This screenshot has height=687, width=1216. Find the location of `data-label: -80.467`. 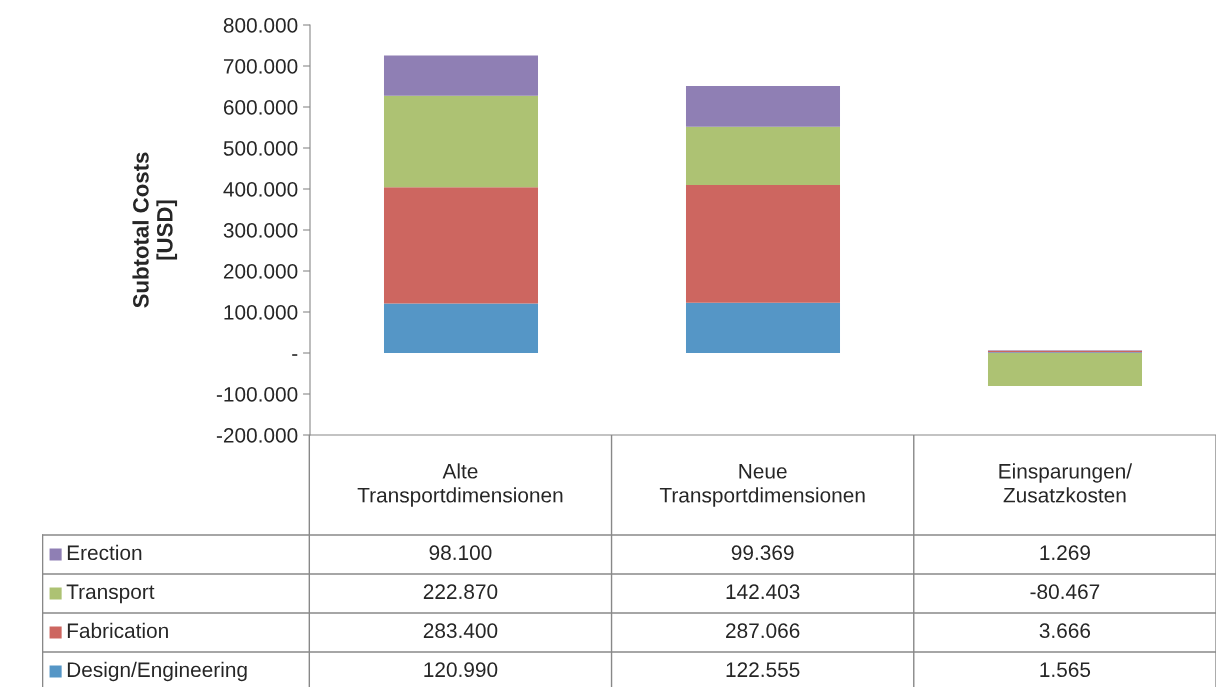

data-label: -80.467 is located at coordinates (1065, 592).